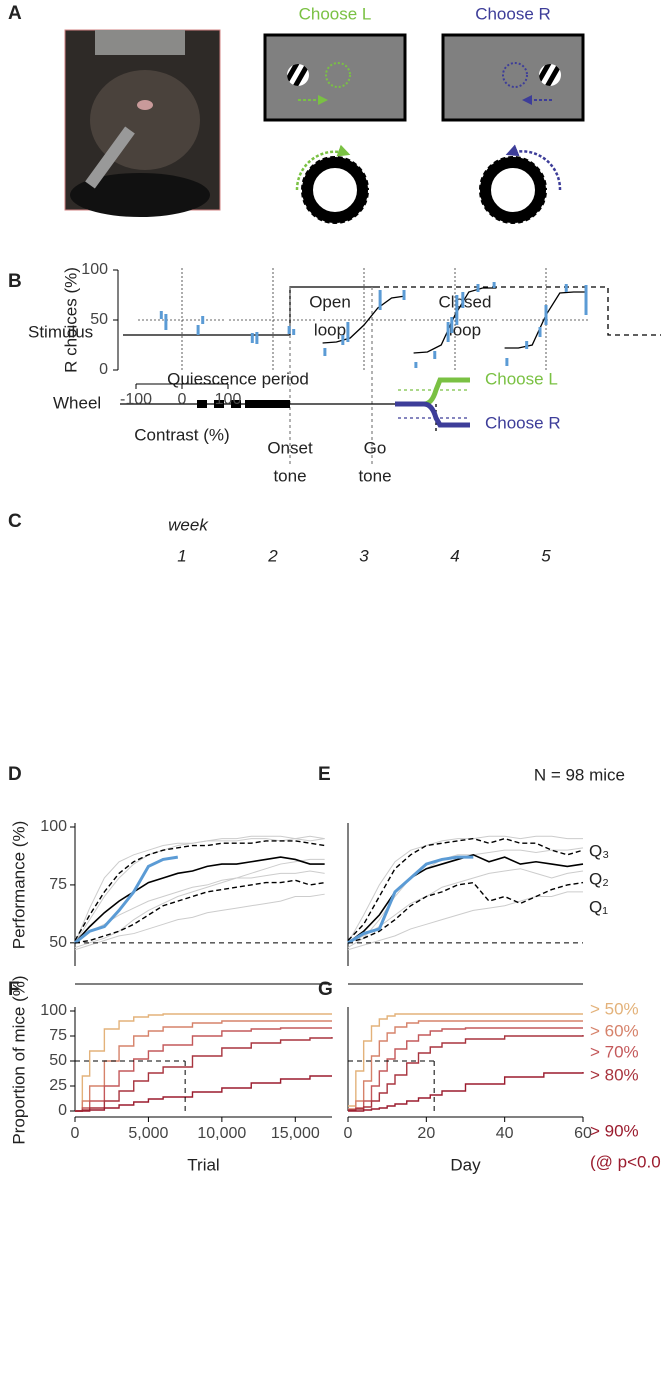 The image size is (661, 1391). What do you see at coordinates (14, 989) in the screenshot?
I see `panel-label: F` at bounding box center [14, 989].